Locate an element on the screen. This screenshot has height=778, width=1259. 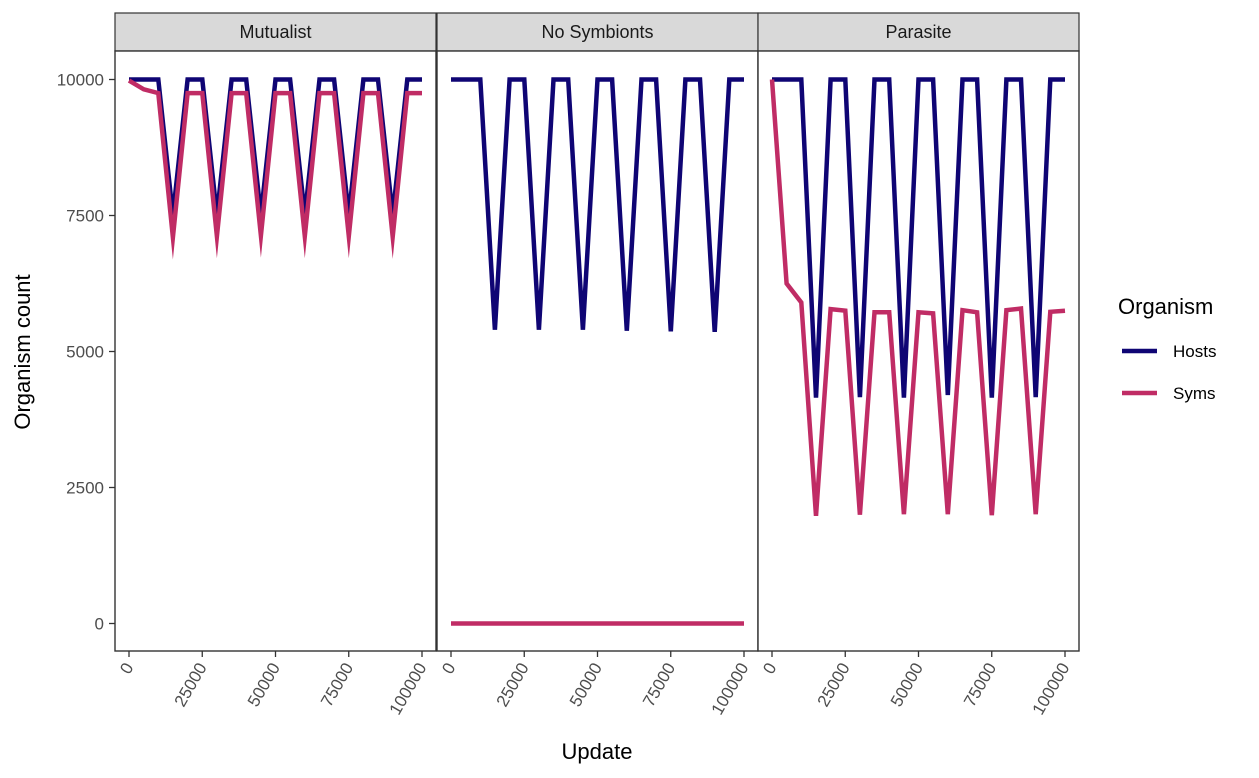
y-tick-label: 0 is located at coordinates (99, 624).